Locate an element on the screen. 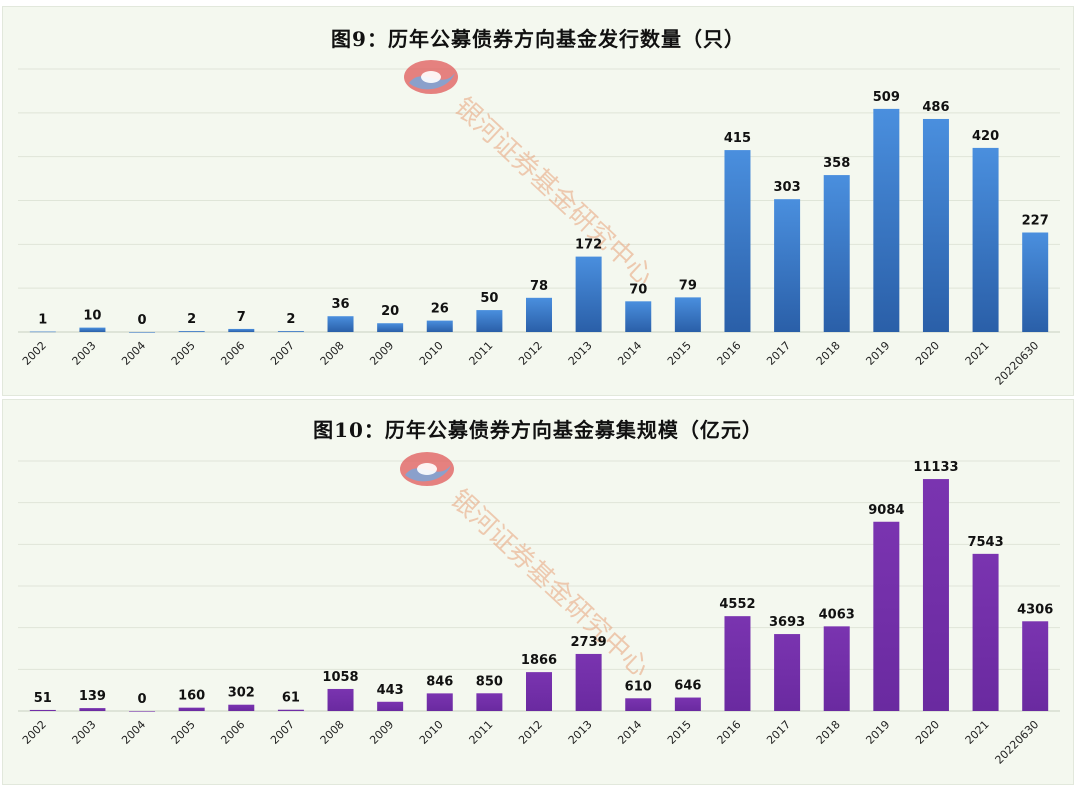 The image size is (1080, 791). data-label: 79 is located at coordinates (688, 285).